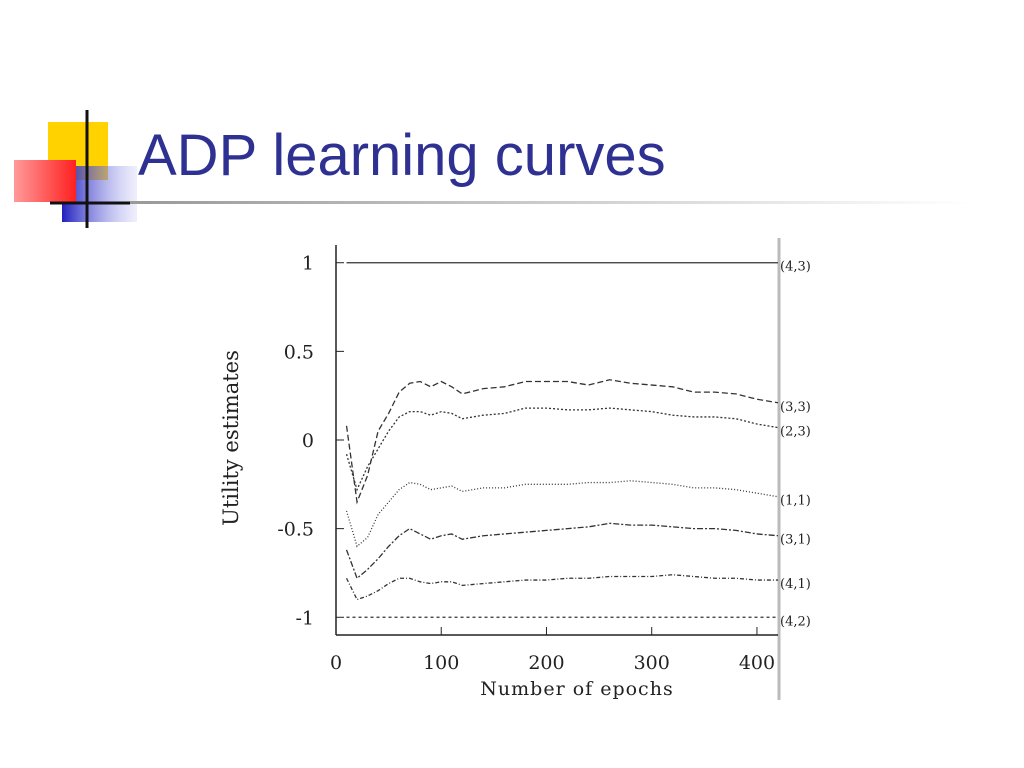 The image size is (1024, 768). I want to click on x-tick-label: 0, so click(336, 663).